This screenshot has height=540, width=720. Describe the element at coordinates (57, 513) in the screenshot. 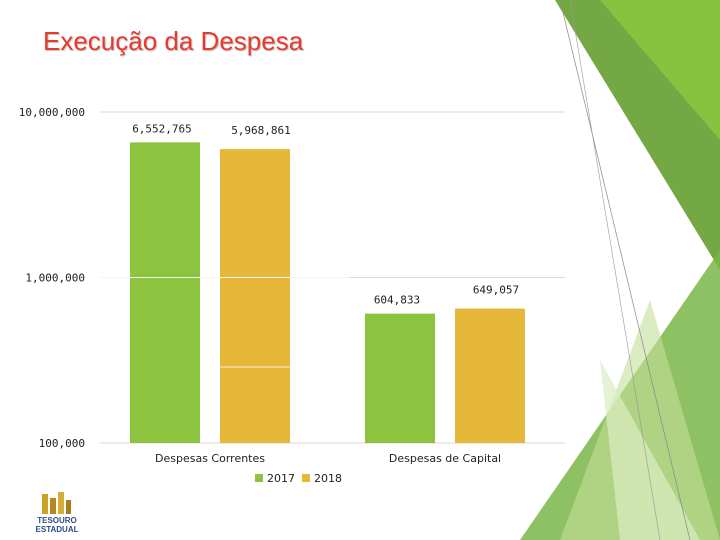

I see `tesouro-estadual-logo: TESOURO ESTADUAL` at that location.